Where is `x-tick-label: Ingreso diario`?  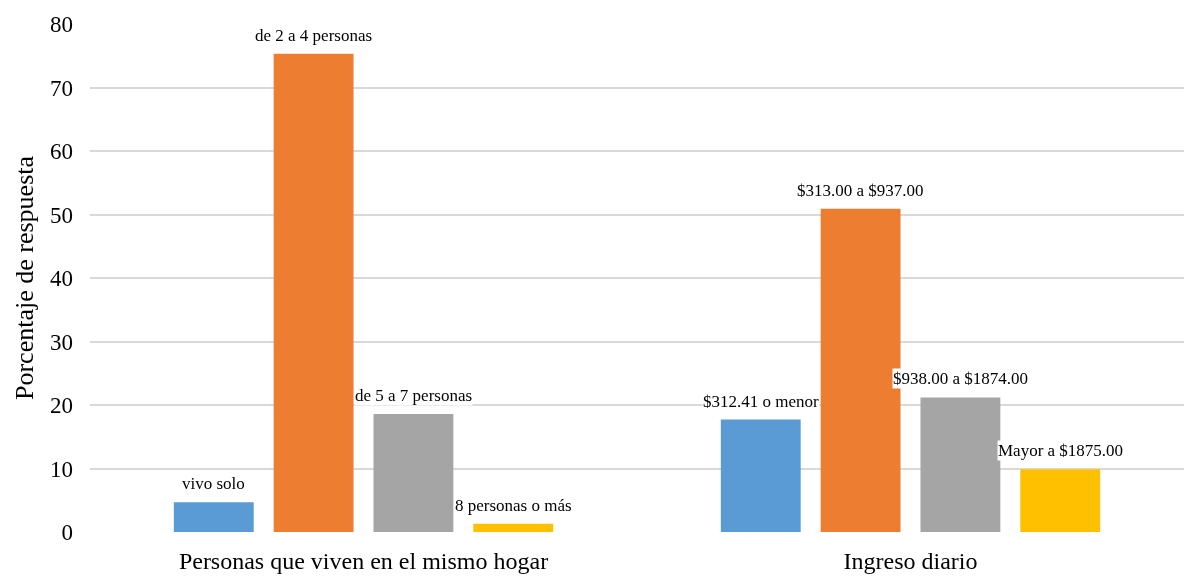 x-tick-label: Ingreso diario is located at coordinates (910, 561).